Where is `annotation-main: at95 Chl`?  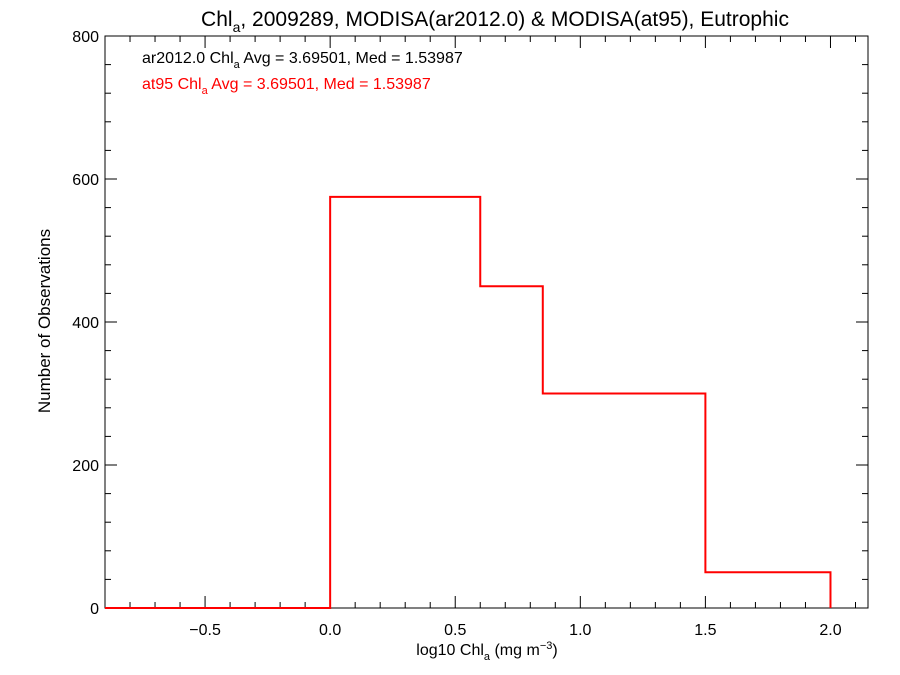
annotation-main: at95 Chl is located at coordinates (172, 84).